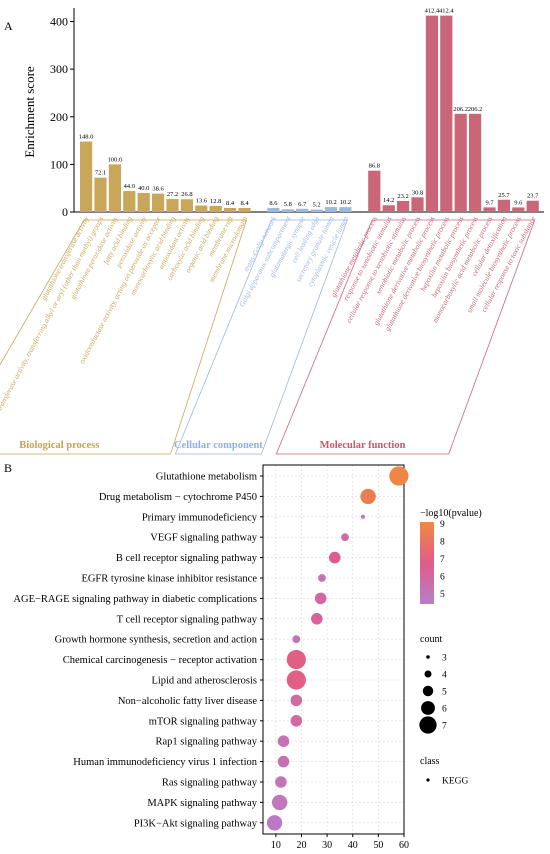 Image resolution: width=550 pixels, height=854 pixels. Describe the element at coordinates (273, 203) in the screenshot. I see `bar-value-label: 8.6` at that location.